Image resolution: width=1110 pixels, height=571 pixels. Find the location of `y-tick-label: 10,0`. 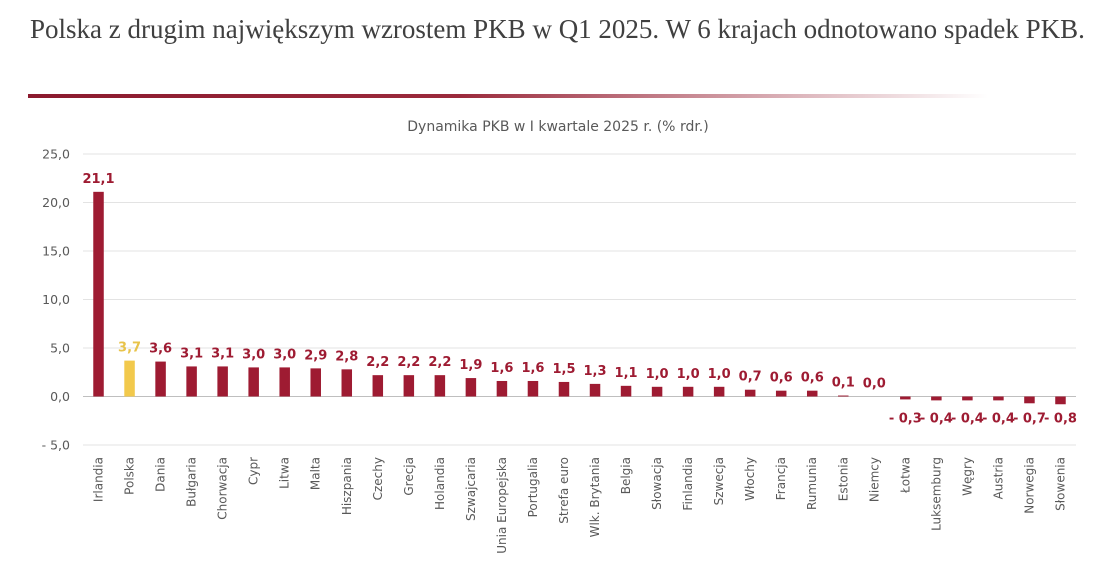

y-tick-label: 10,0 is located at coordinates (56, 299).